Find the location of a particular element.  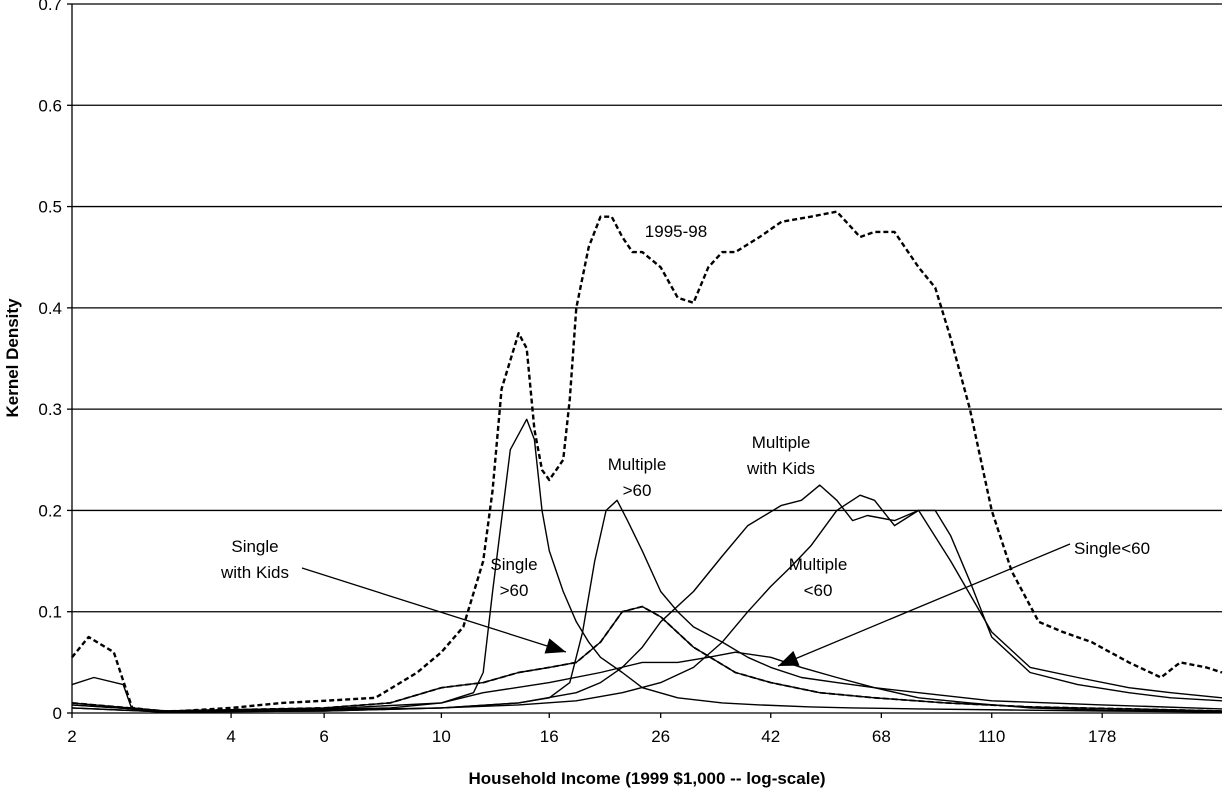

y-tick-label: 0.4 is located at coordinates (50, 308).